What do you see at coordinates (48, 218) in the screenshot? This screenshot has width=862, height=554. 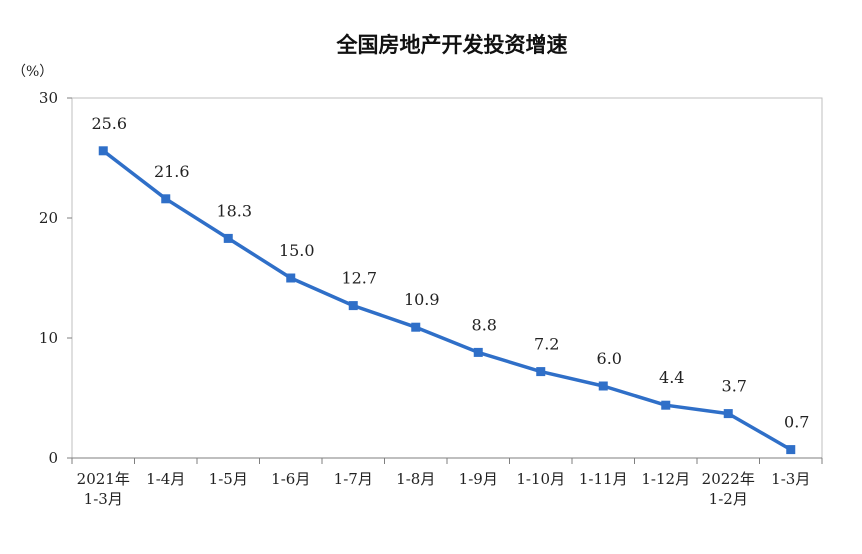 I see `y-tick-label: 20` at bounding box center [48, 218].